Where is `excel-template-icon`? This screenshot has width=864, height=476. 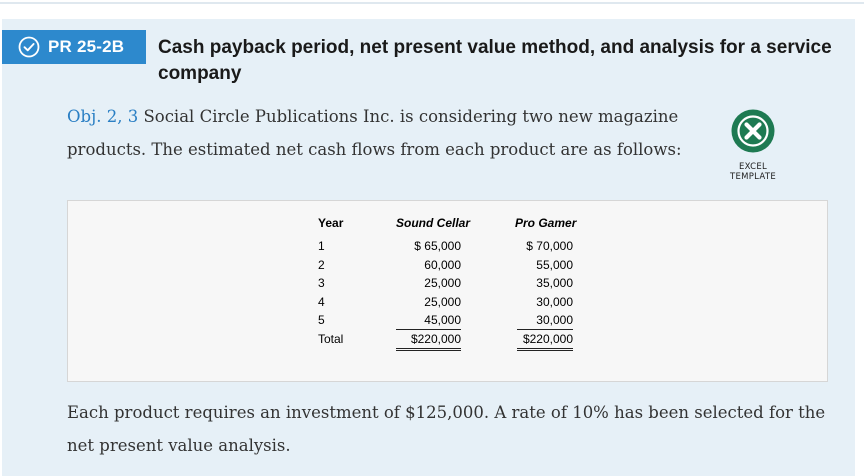 excel-template-icon is located at coordinates (753, 131).